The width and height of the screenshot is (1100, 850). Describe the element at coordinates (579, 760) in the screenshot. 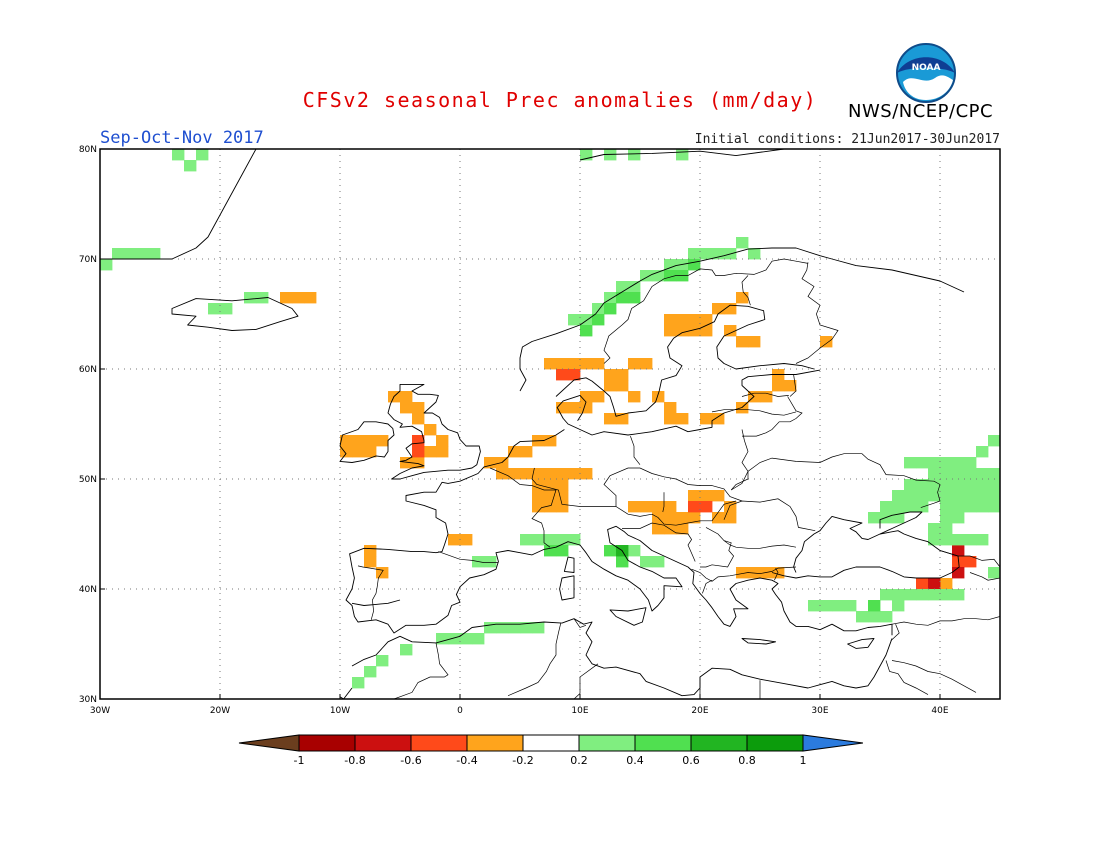

I see `legend-tick-label: 0.2` at that location.